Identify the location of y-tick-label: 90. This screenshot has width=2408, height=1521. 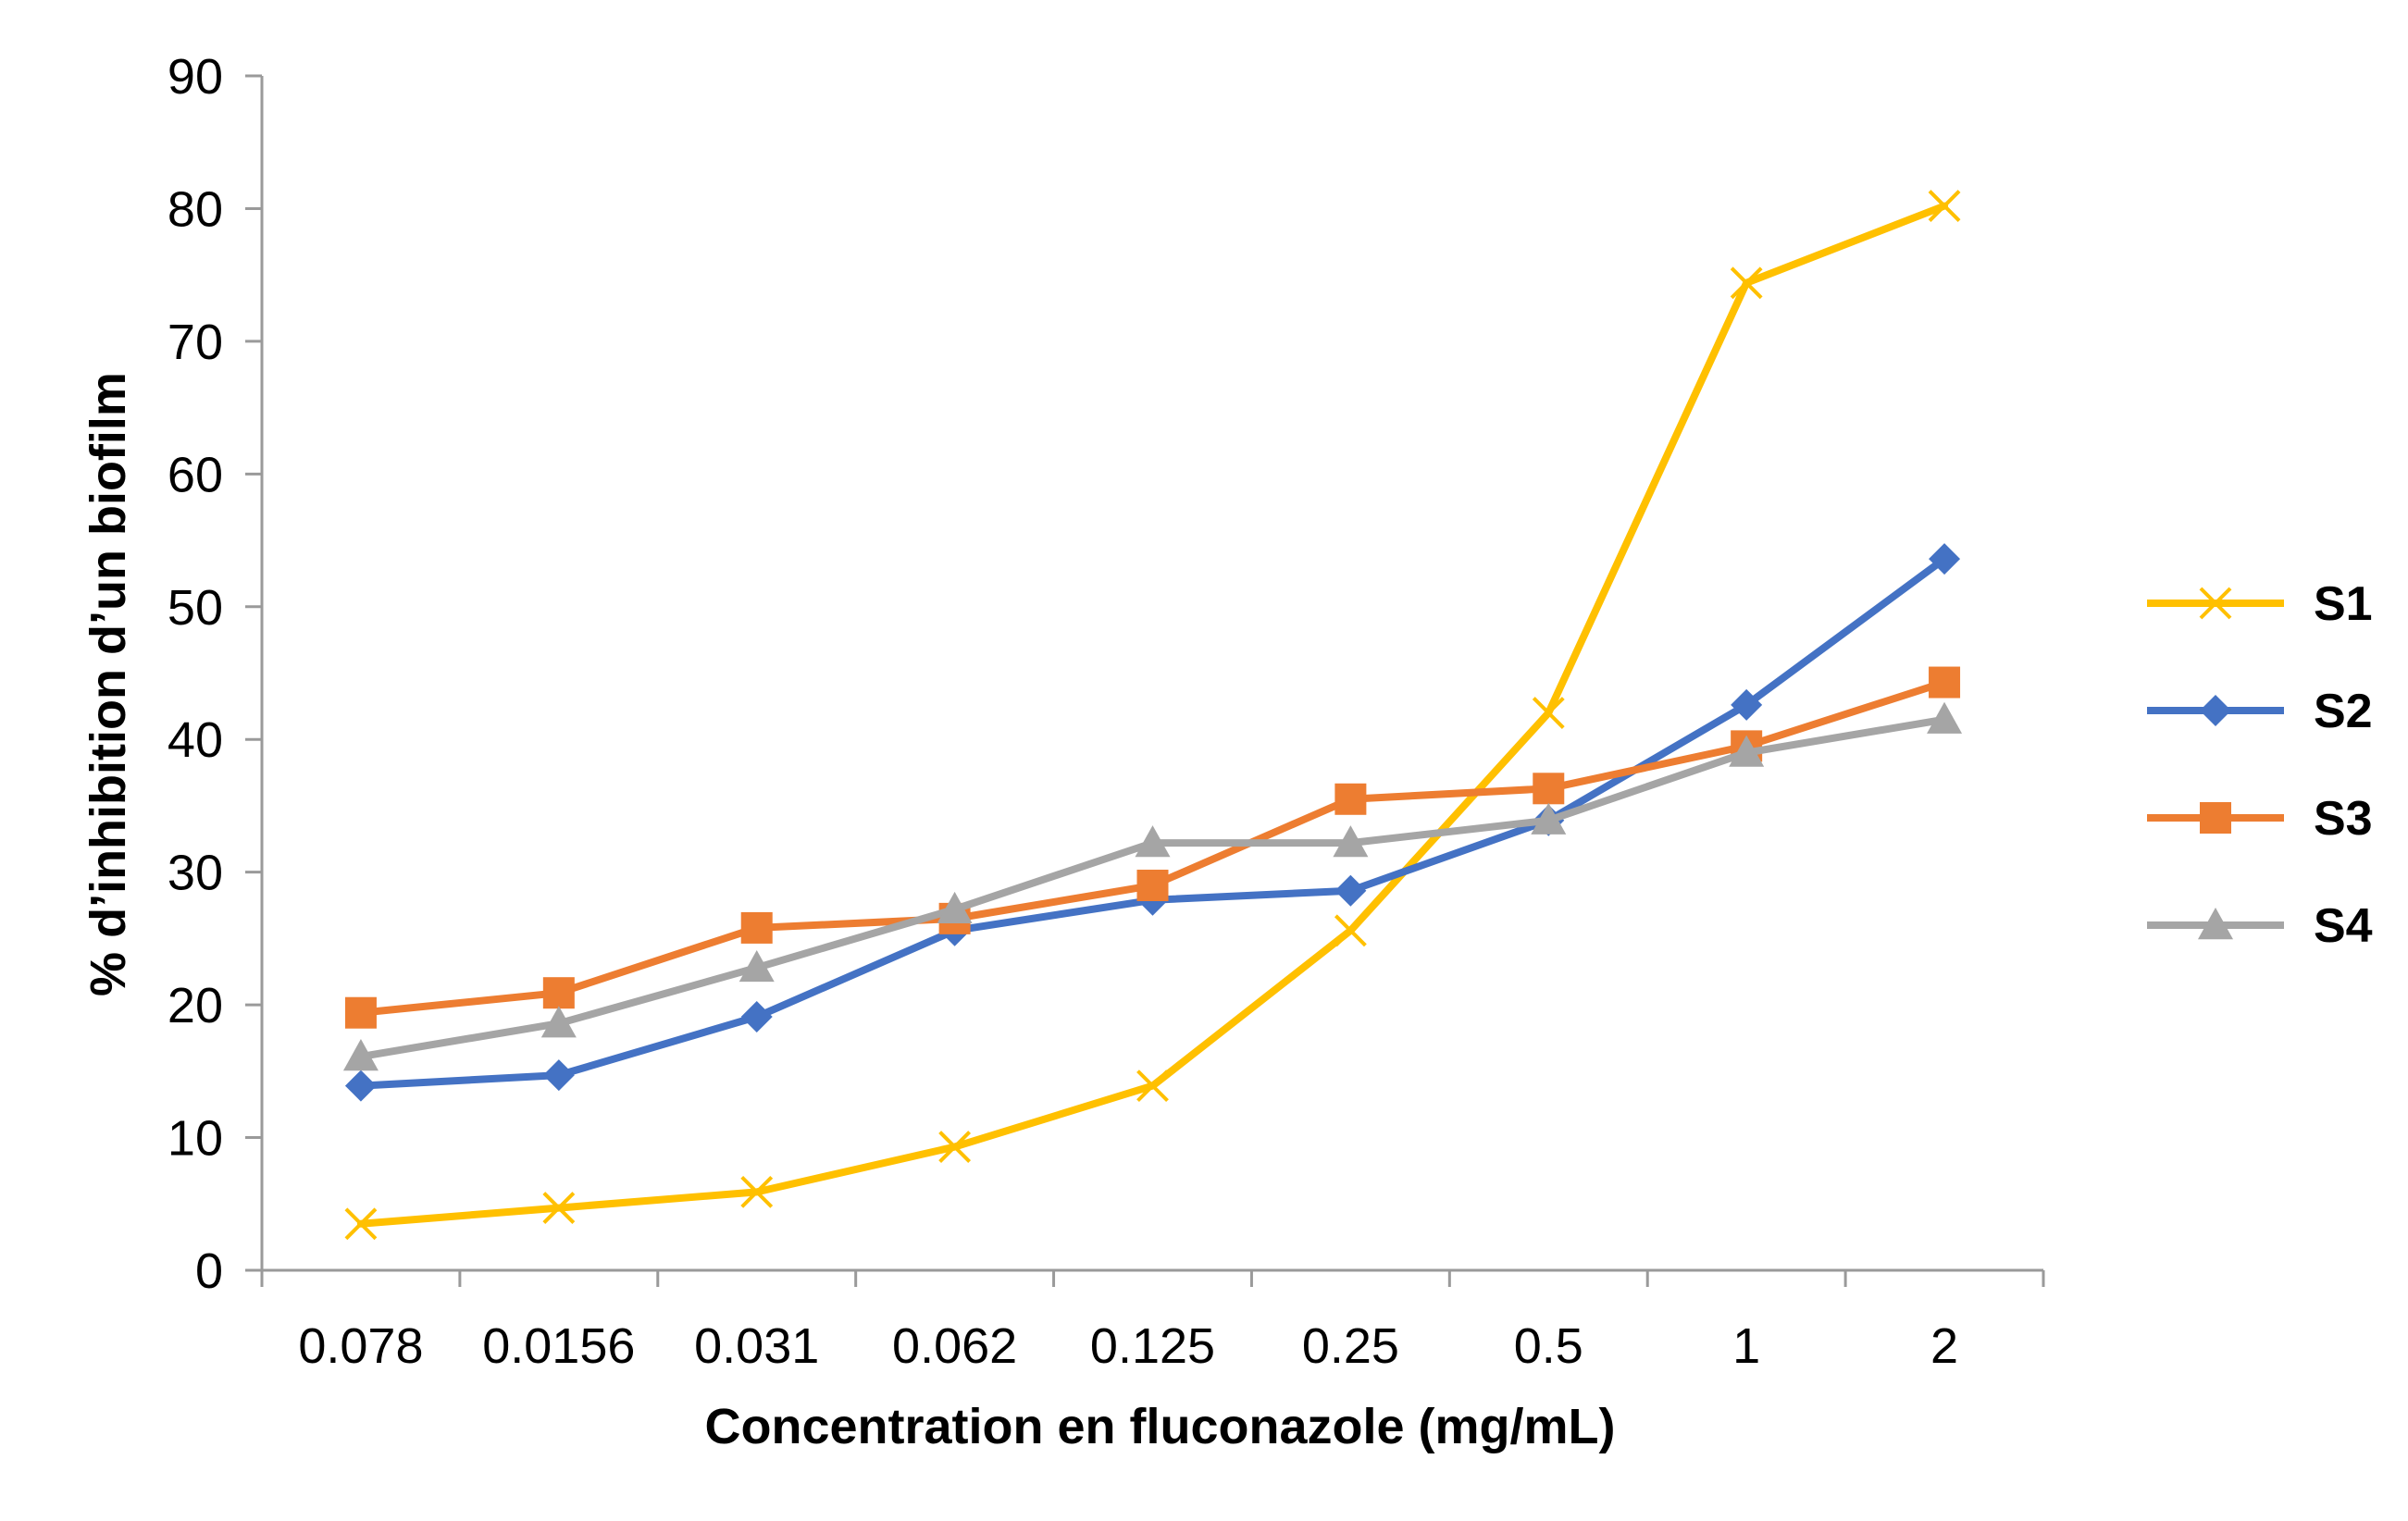
(195, 77).